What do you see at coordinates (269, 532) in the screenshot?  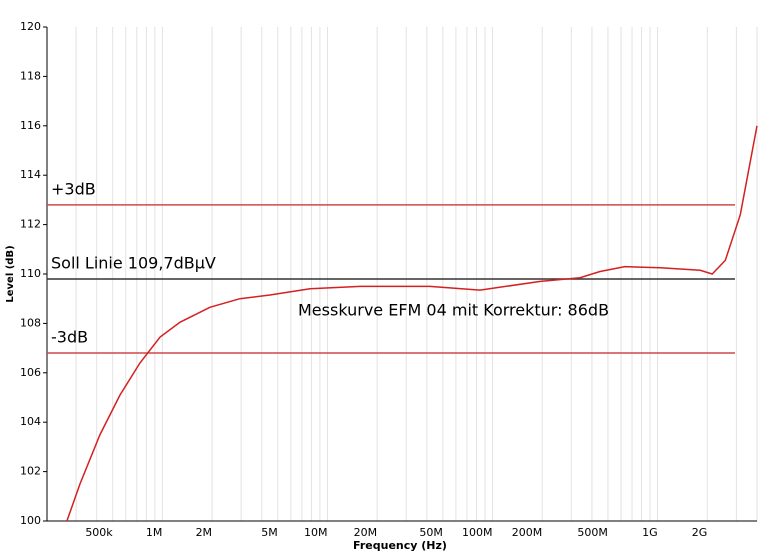 I see `x-tick-label: 5M` at bounding box center [269, 532].